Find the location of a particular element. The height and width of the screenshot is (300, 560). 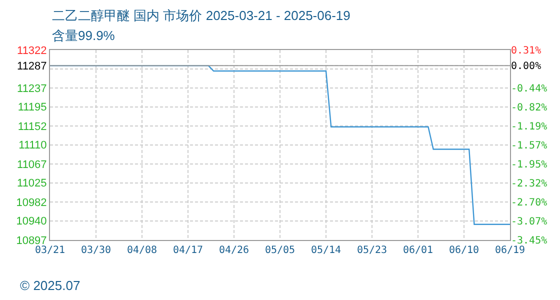

y-tick-label: 11067 is located at coordinates (32, 164).